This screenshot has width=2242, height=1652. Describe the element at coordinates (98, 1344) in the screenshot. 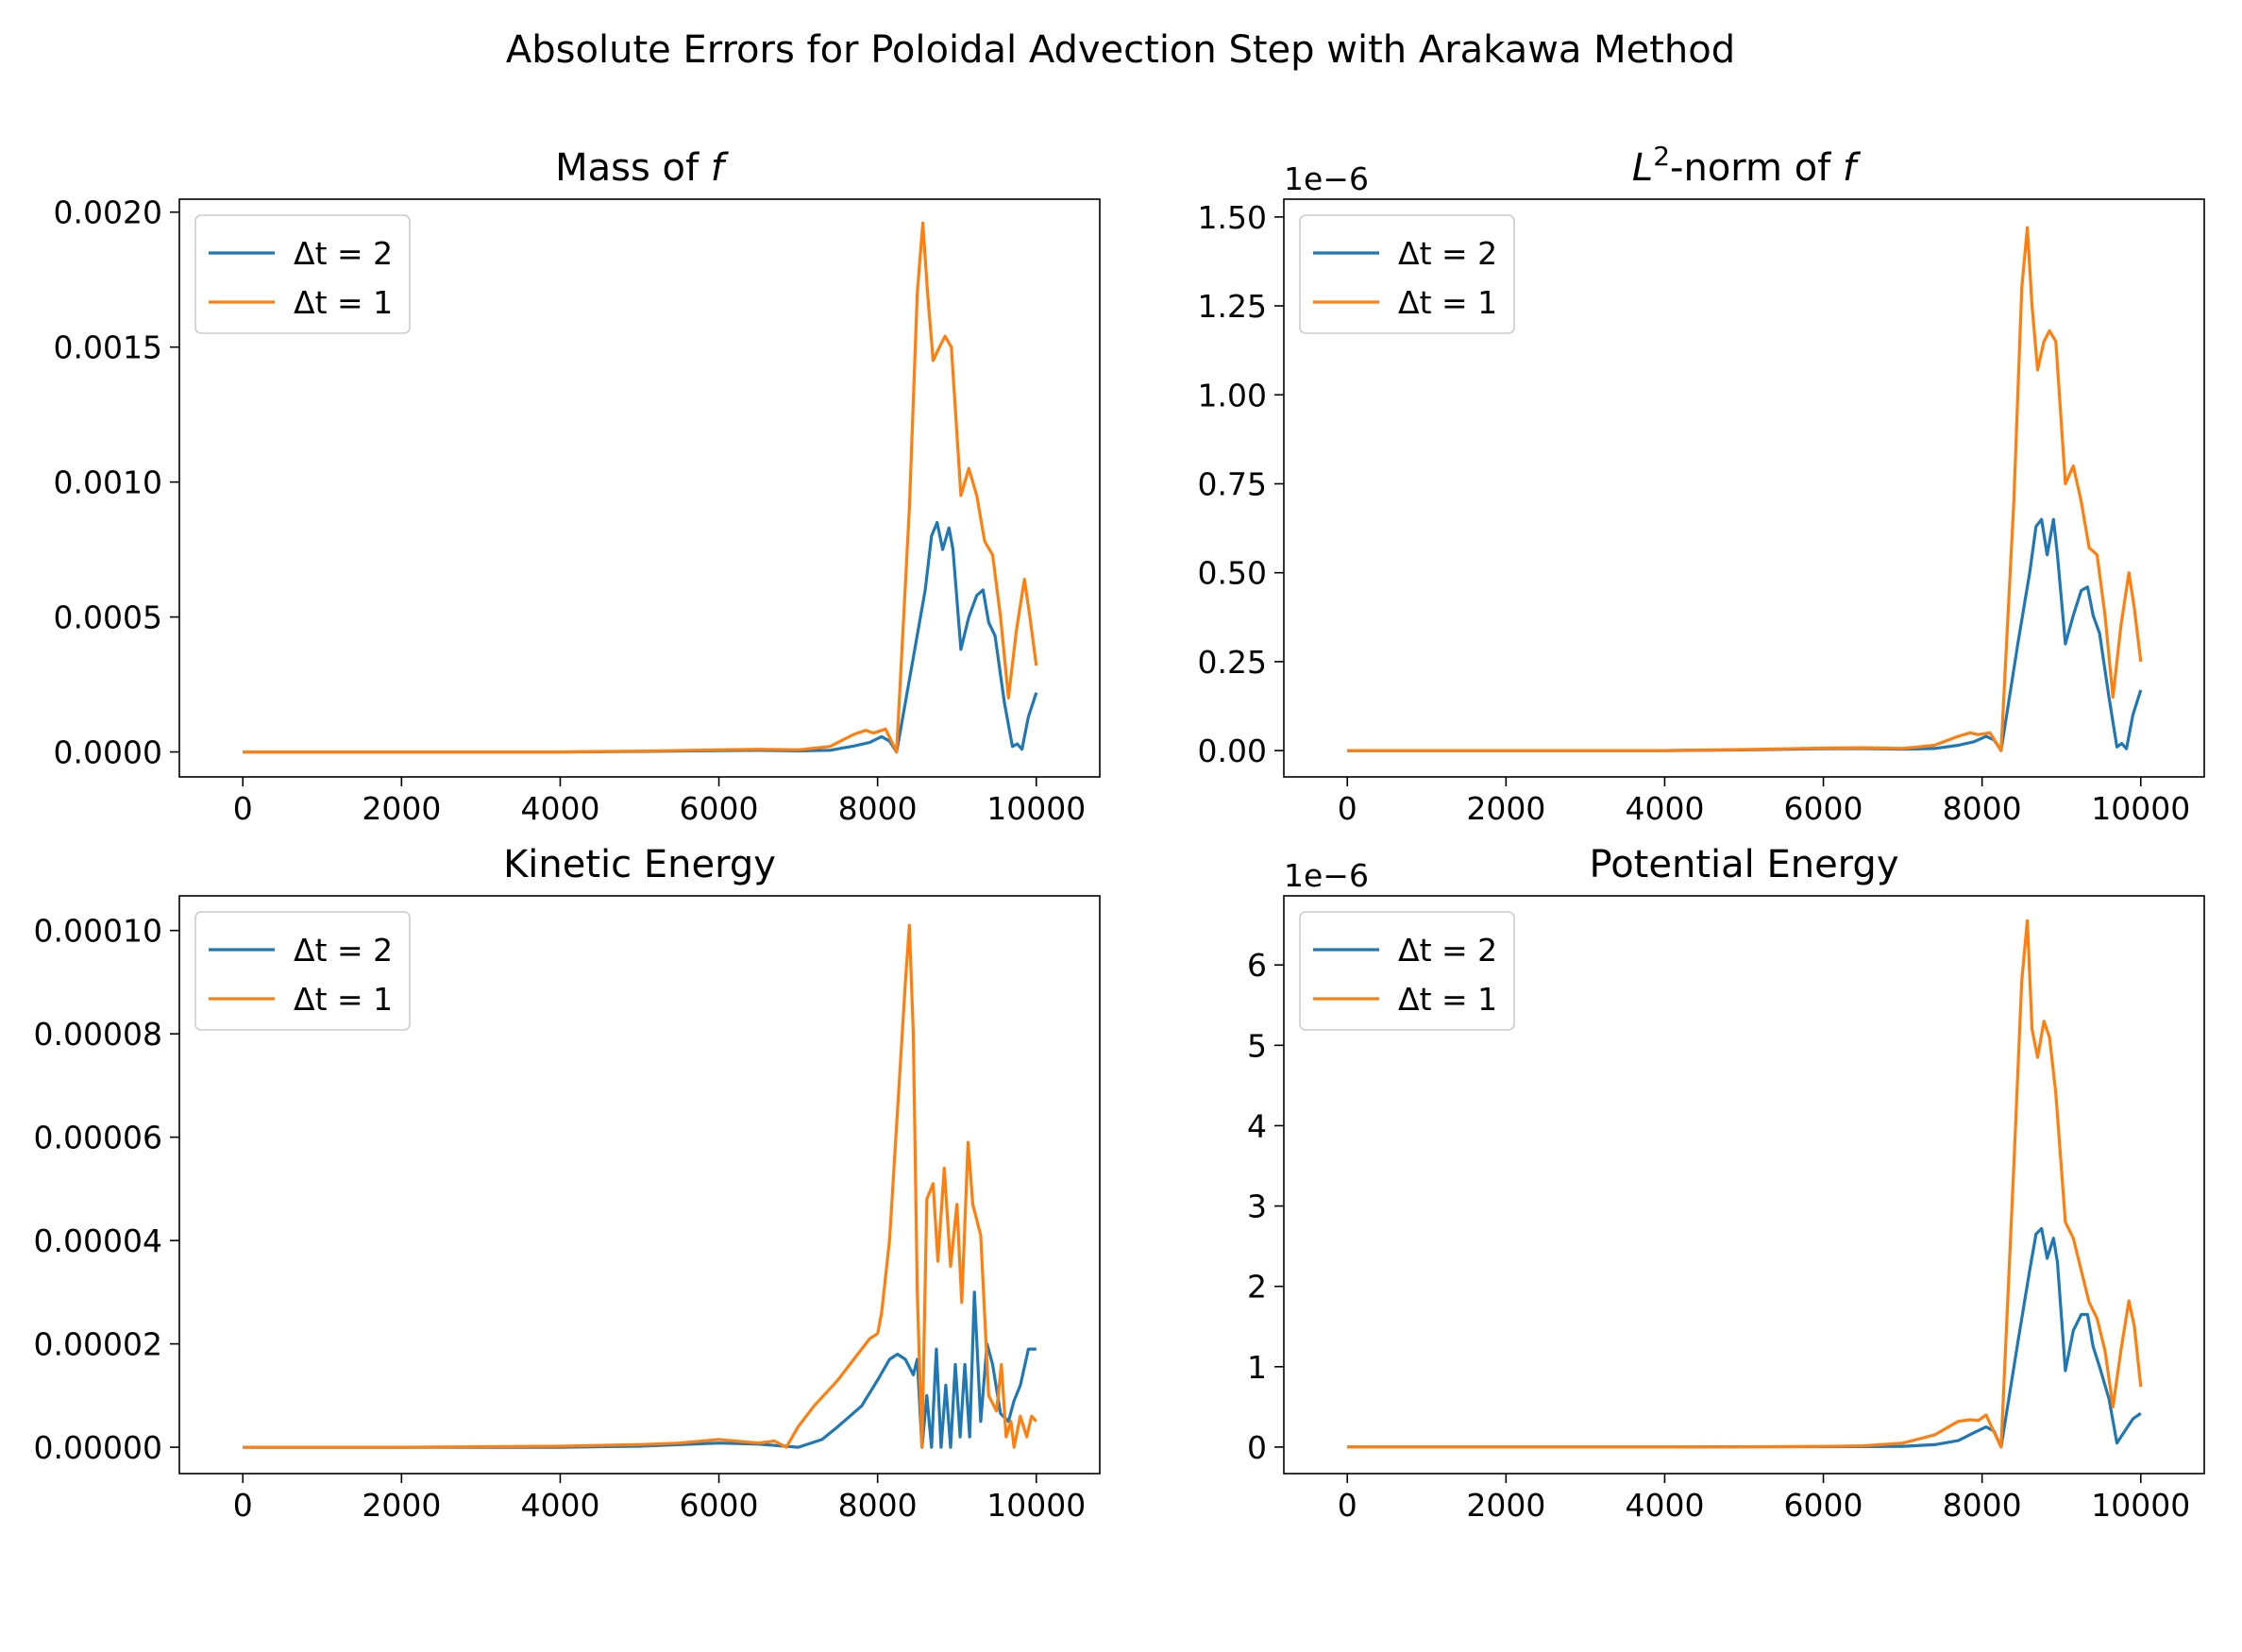

I see `y-tick-label: 0.00002` at that location.